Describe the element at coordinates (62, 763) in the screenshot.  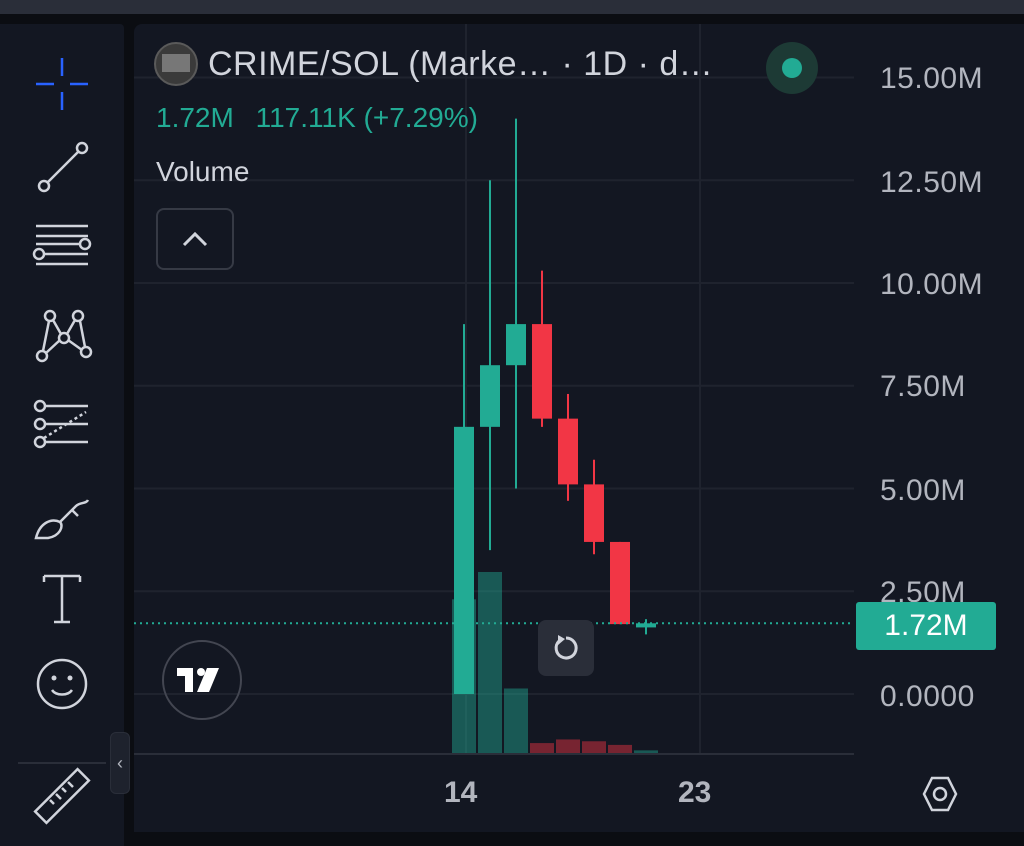
I see `toolbar-divider` at that location.